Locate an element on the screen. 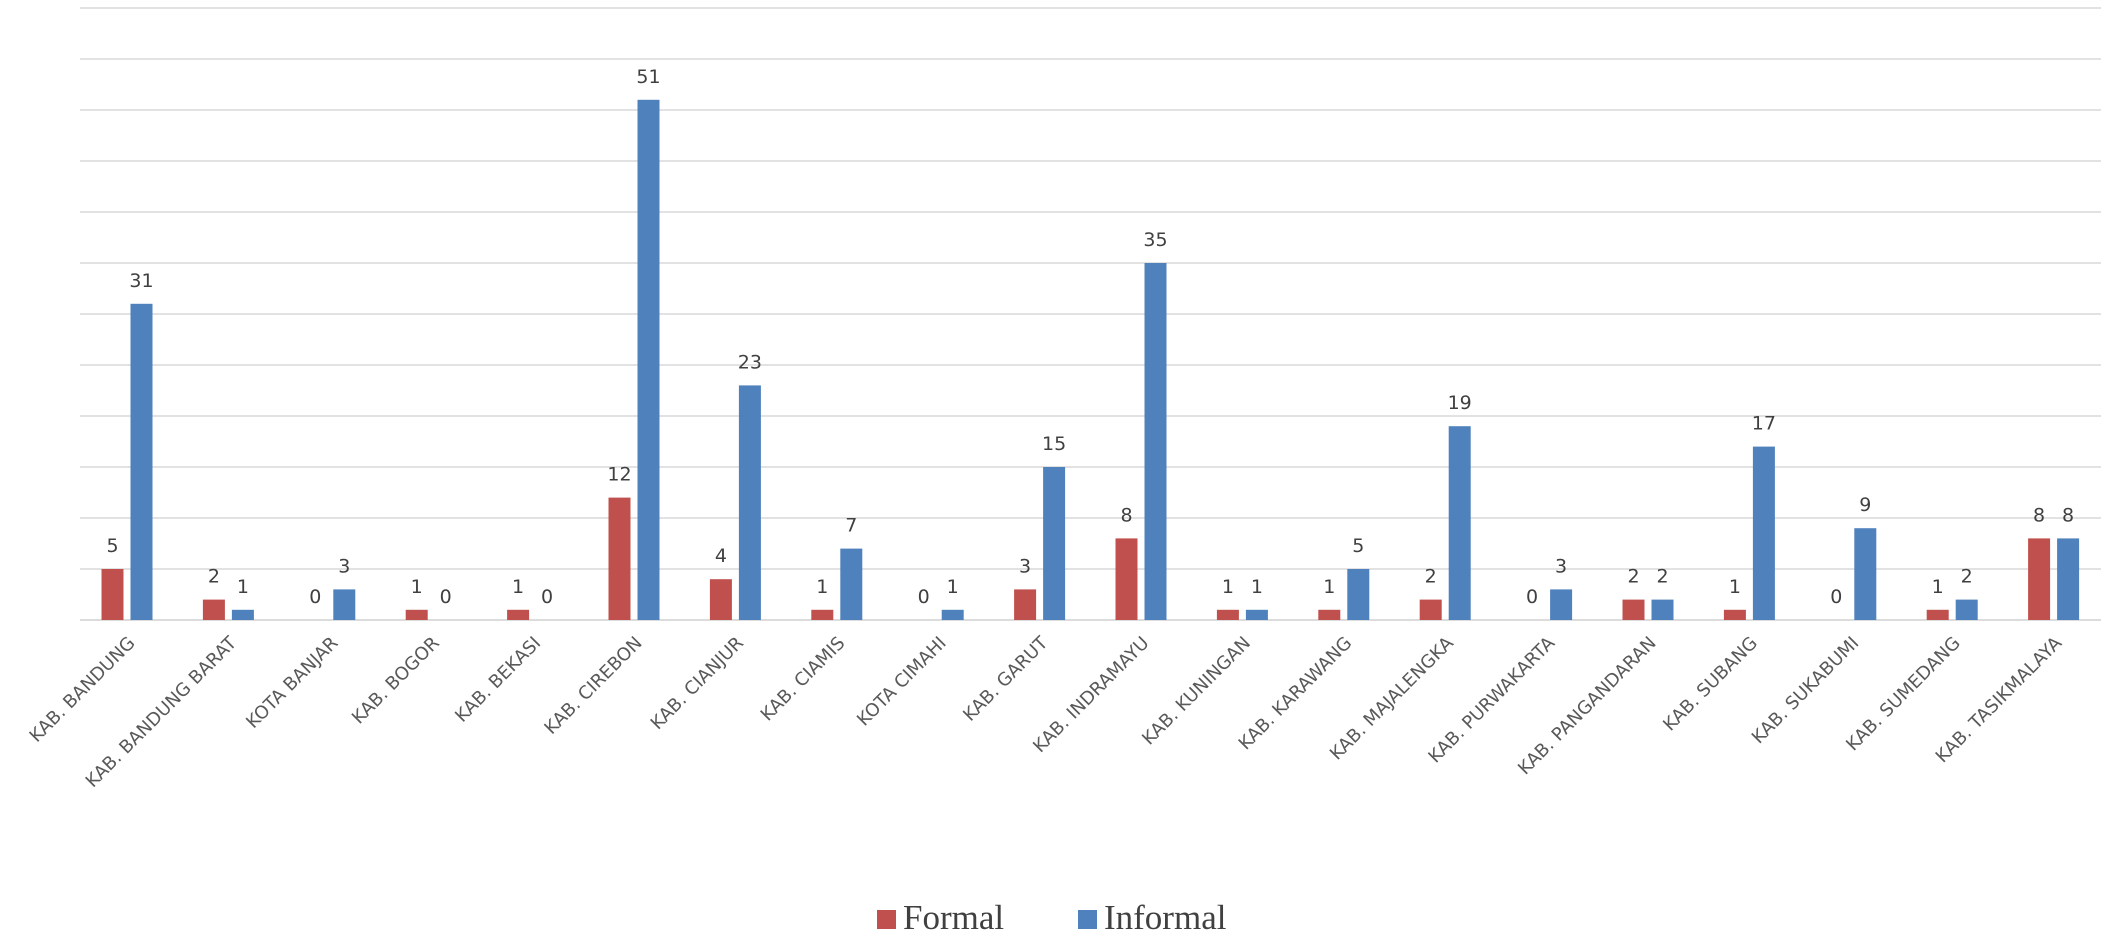 The height and width of the screenshot is (936, 2101). data-label-informal: 23 is located at coordinates (750, 362).